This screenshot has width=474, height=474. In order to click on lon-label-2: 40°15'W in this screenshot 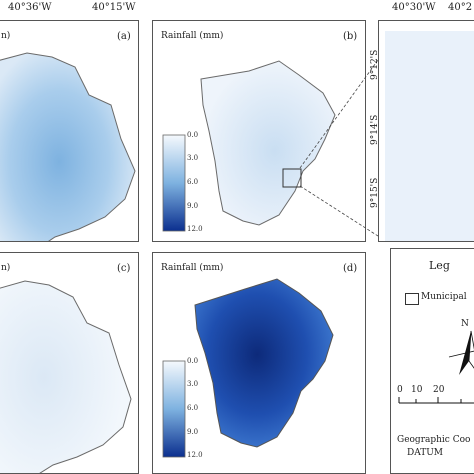, I will do `click(114, 7)`.